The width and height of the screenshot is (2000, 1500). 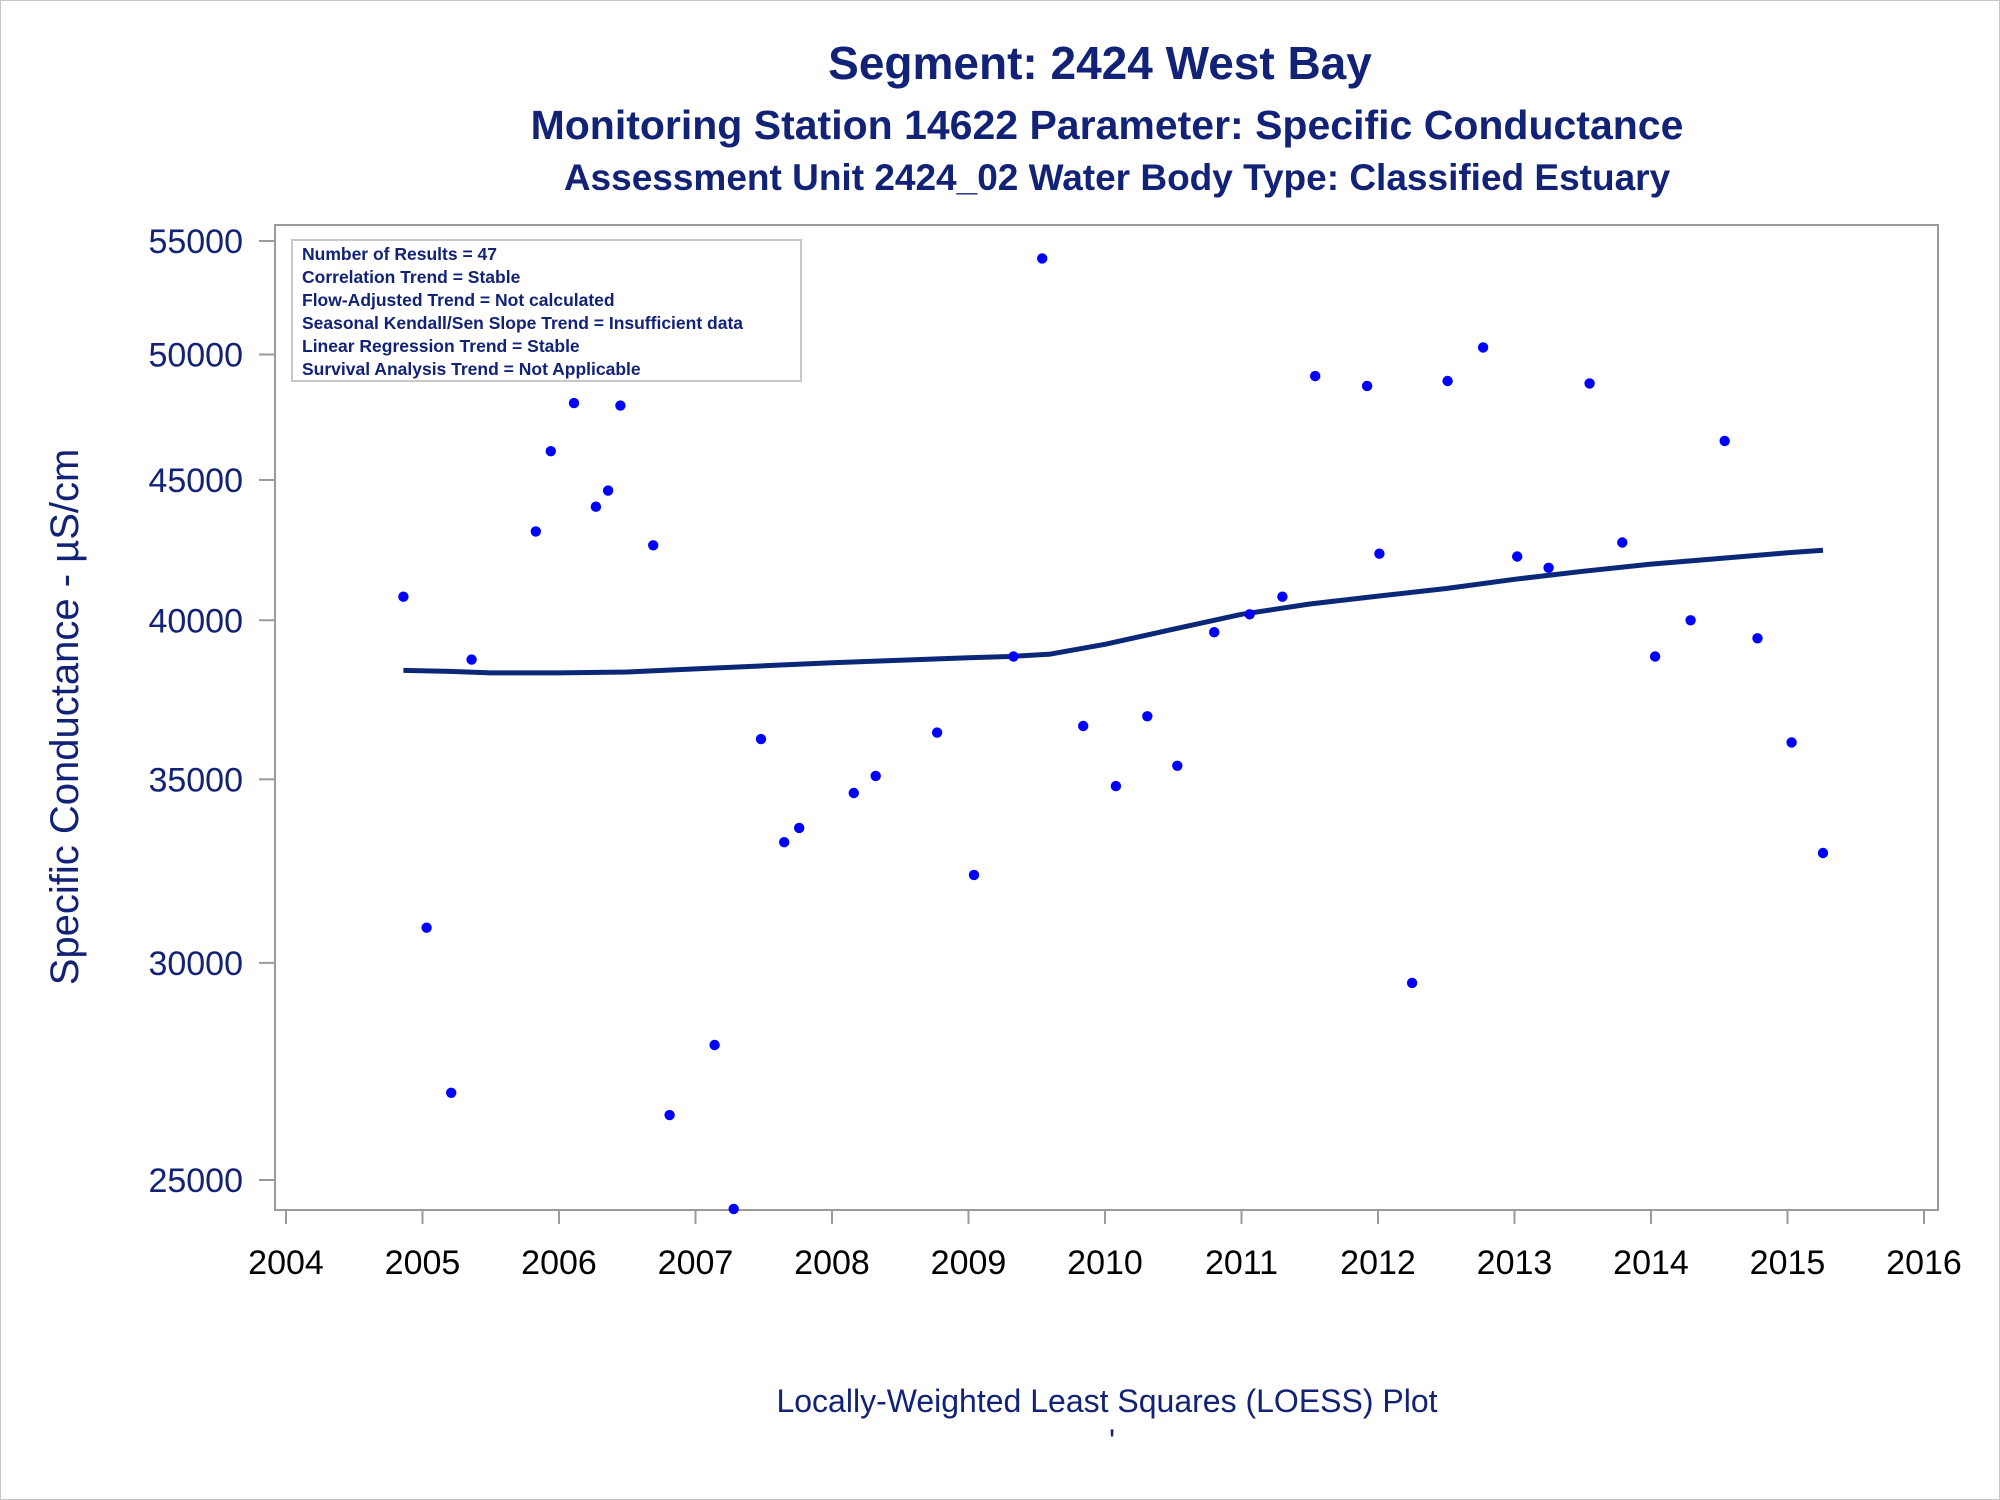 What do you see at coordinates (1105, 1263) in the screenshot?
I see `x-tick-label: 2010` at bounding box center [1105, 1263].